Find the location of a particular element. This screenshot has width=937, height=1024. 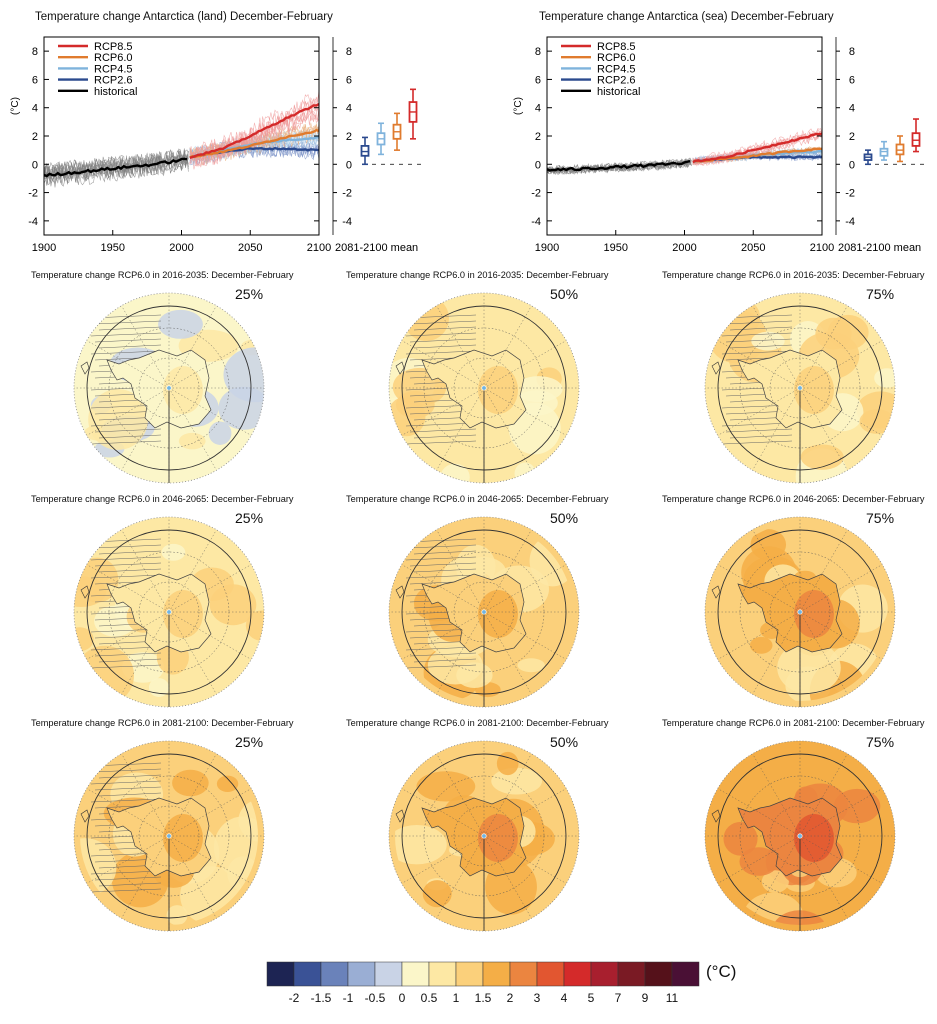

y-tick-label-right: 0 is located at coordinates (349, 165).